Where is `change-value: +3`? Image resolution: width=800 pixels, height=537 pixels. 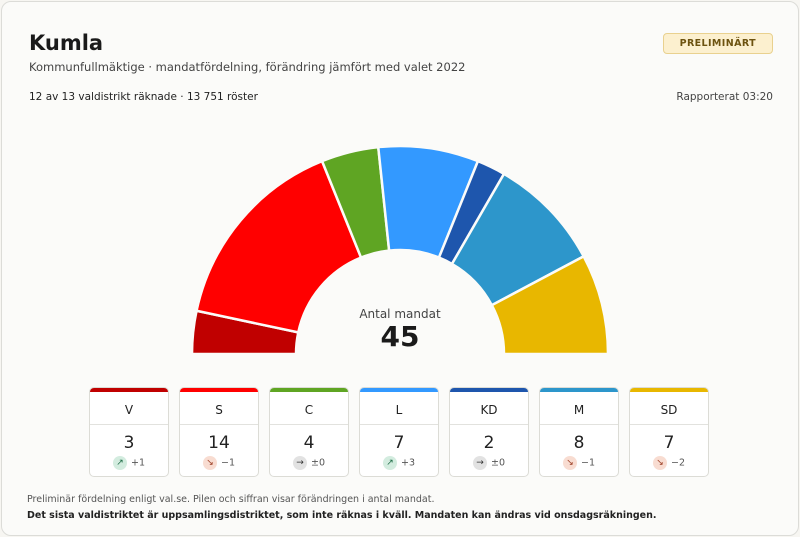
change-value: +3 is located at coordinates (407, 463).